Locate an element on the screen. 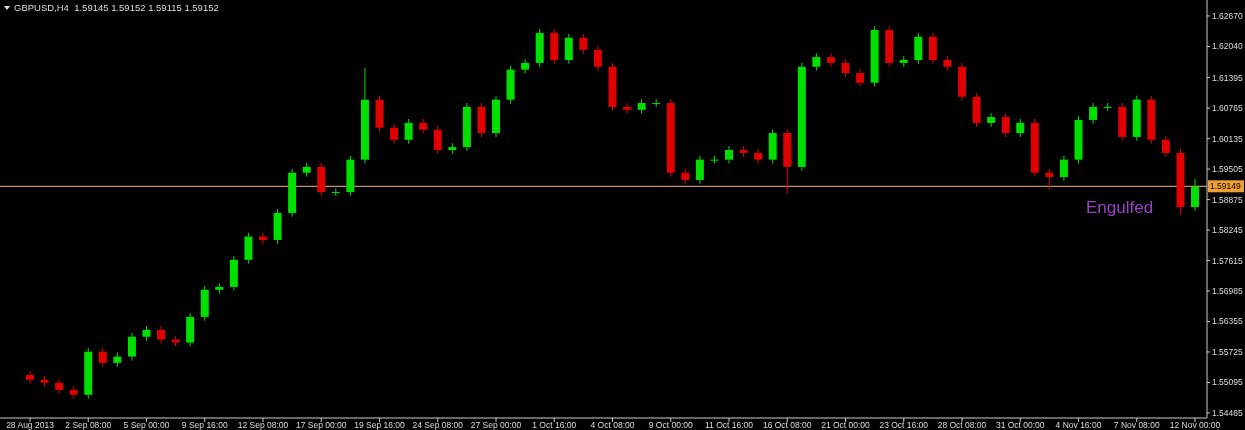 This screenshot has width=1245, height=430. y-tick-label: 1.56985 is located at coordinates (1227, 291).